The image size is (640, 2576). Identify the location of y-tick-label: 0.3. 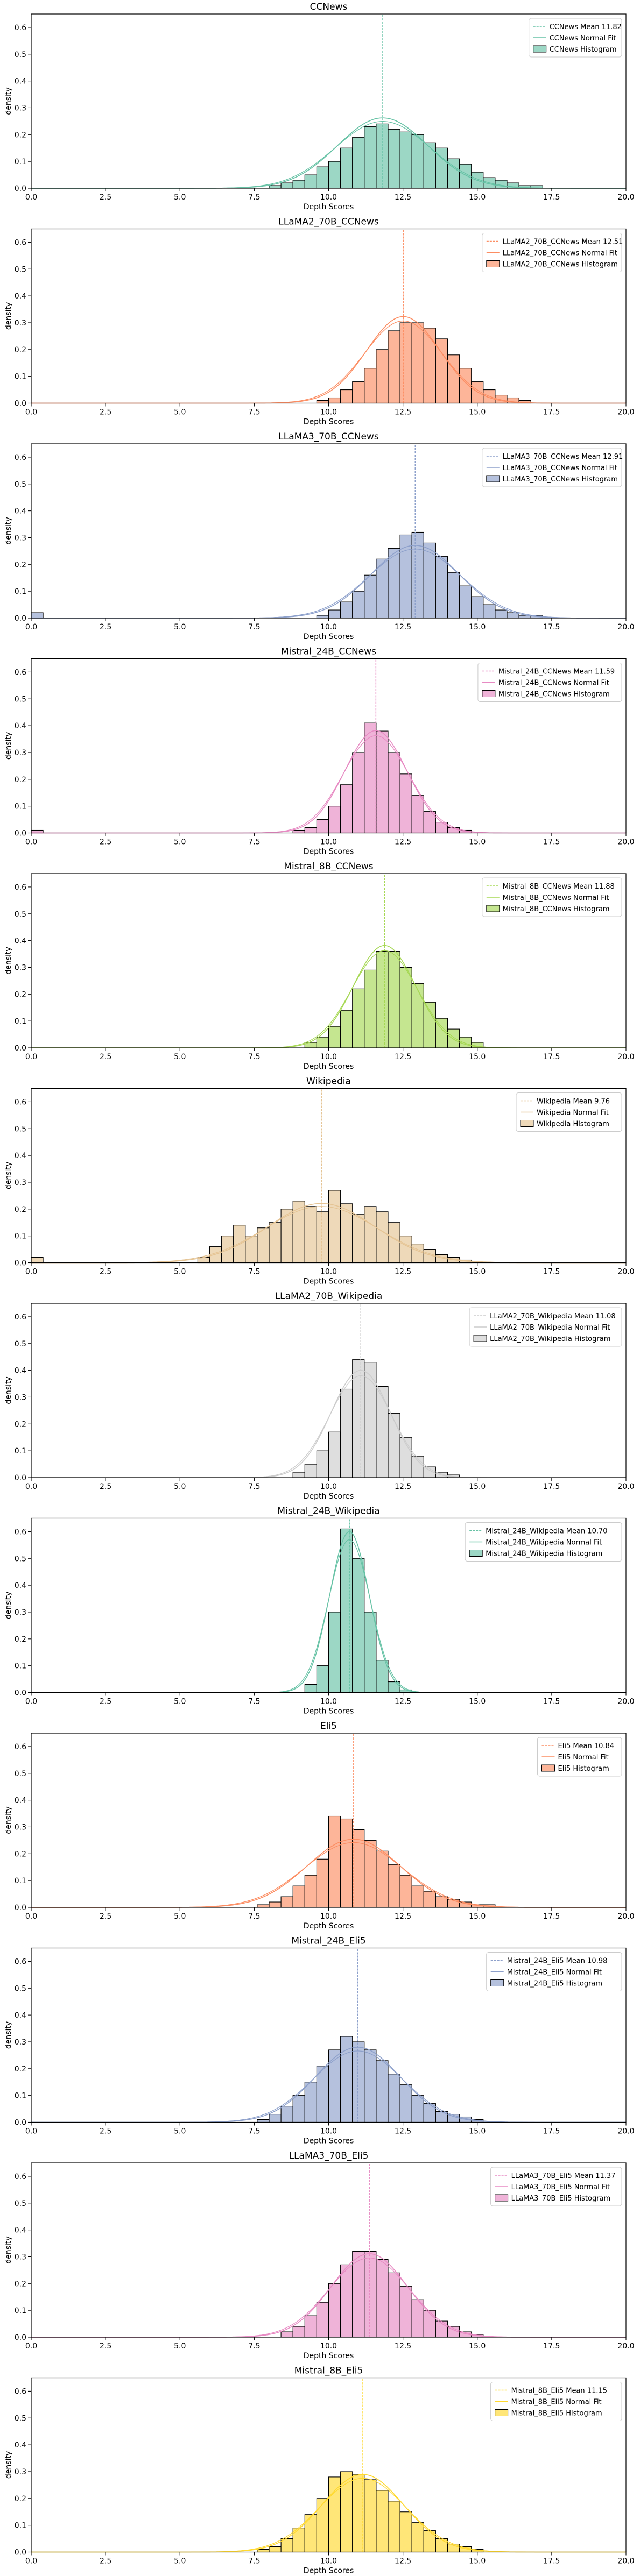
(21, 323).